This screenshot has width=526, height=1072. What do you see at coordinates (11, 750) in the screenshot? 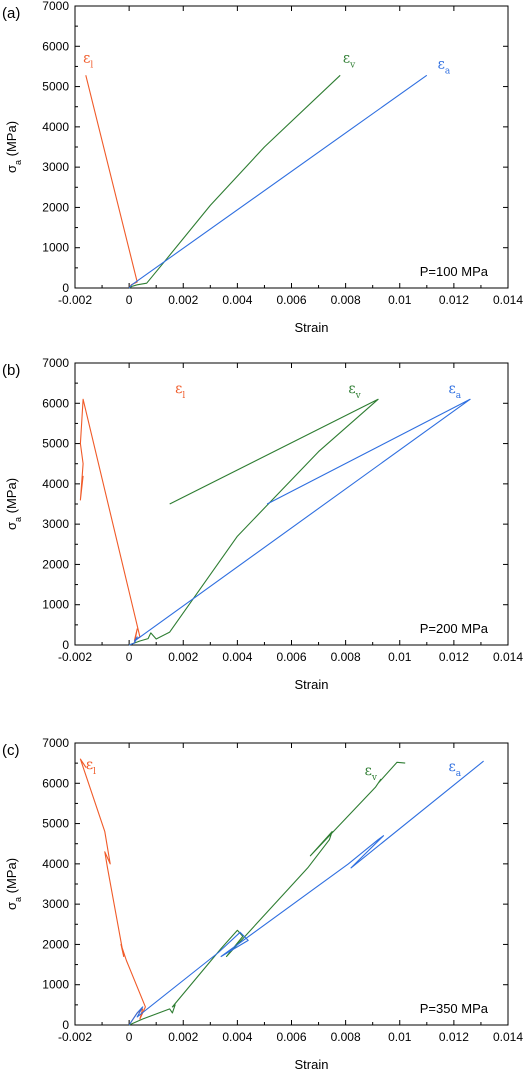
I see `panel-label: (c)` at bounding box center [11, 750].